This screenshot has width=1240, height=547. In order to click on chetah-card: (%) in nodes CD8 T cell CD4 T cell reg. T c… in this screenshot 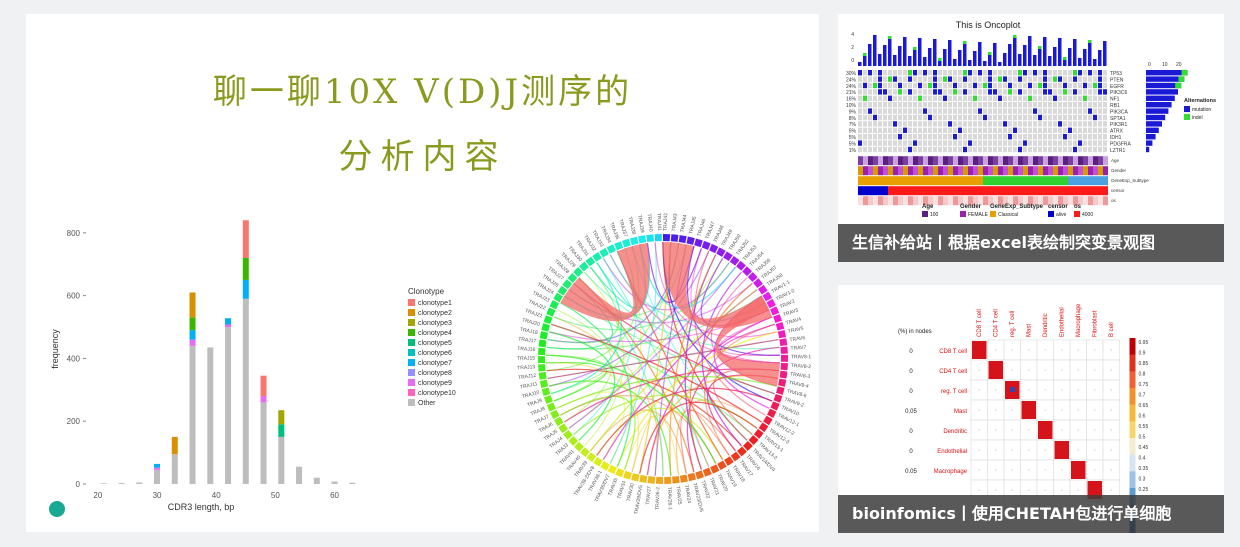, I will do `click(1031, 412)`.